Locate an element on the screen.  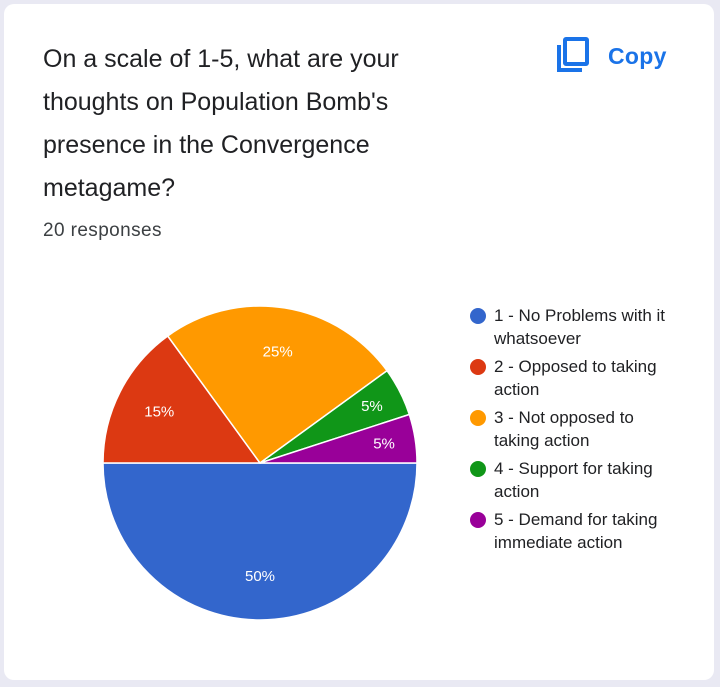
slice-percent-label: 15% is located at coordinates (159, 412).